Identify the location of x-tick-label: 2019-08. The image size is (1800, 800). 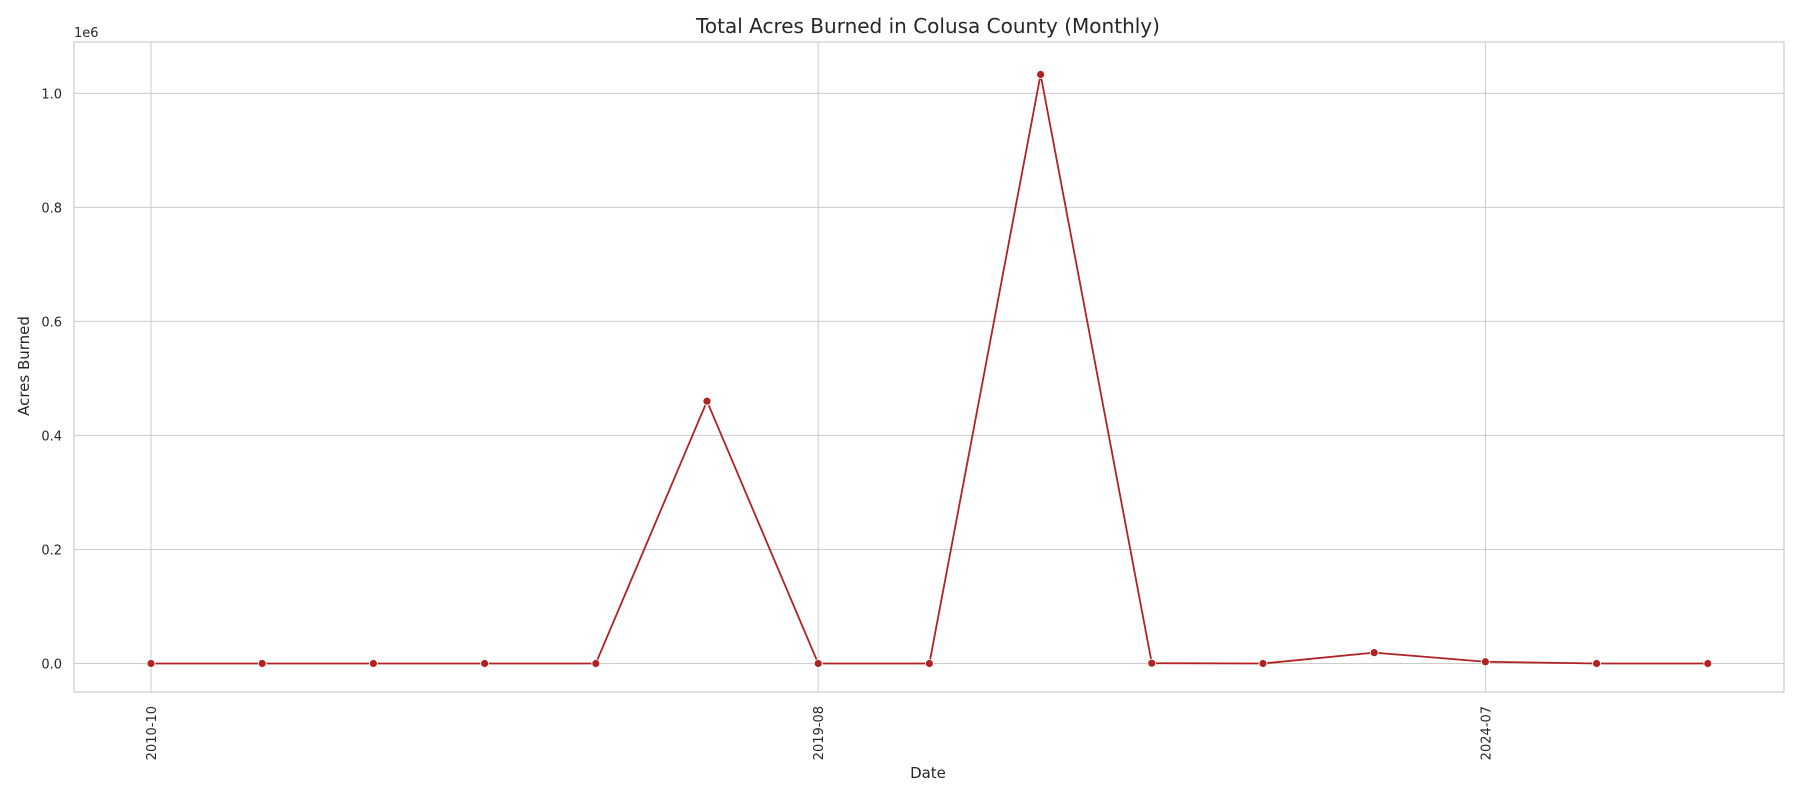
(819, 733).